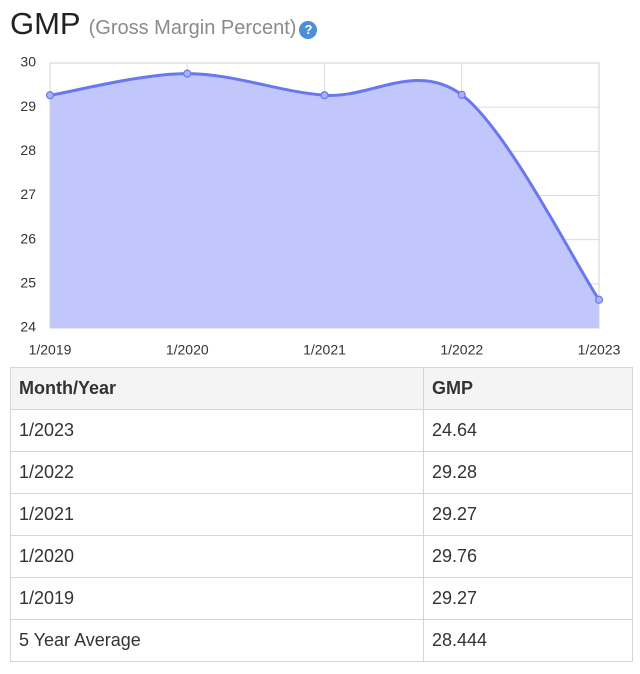 The width and height of the screenshot is (640, 674). Describe the element at coordinates (187, 350) in the screenshot. I see `x-tick-label: 1/2020` at that location.